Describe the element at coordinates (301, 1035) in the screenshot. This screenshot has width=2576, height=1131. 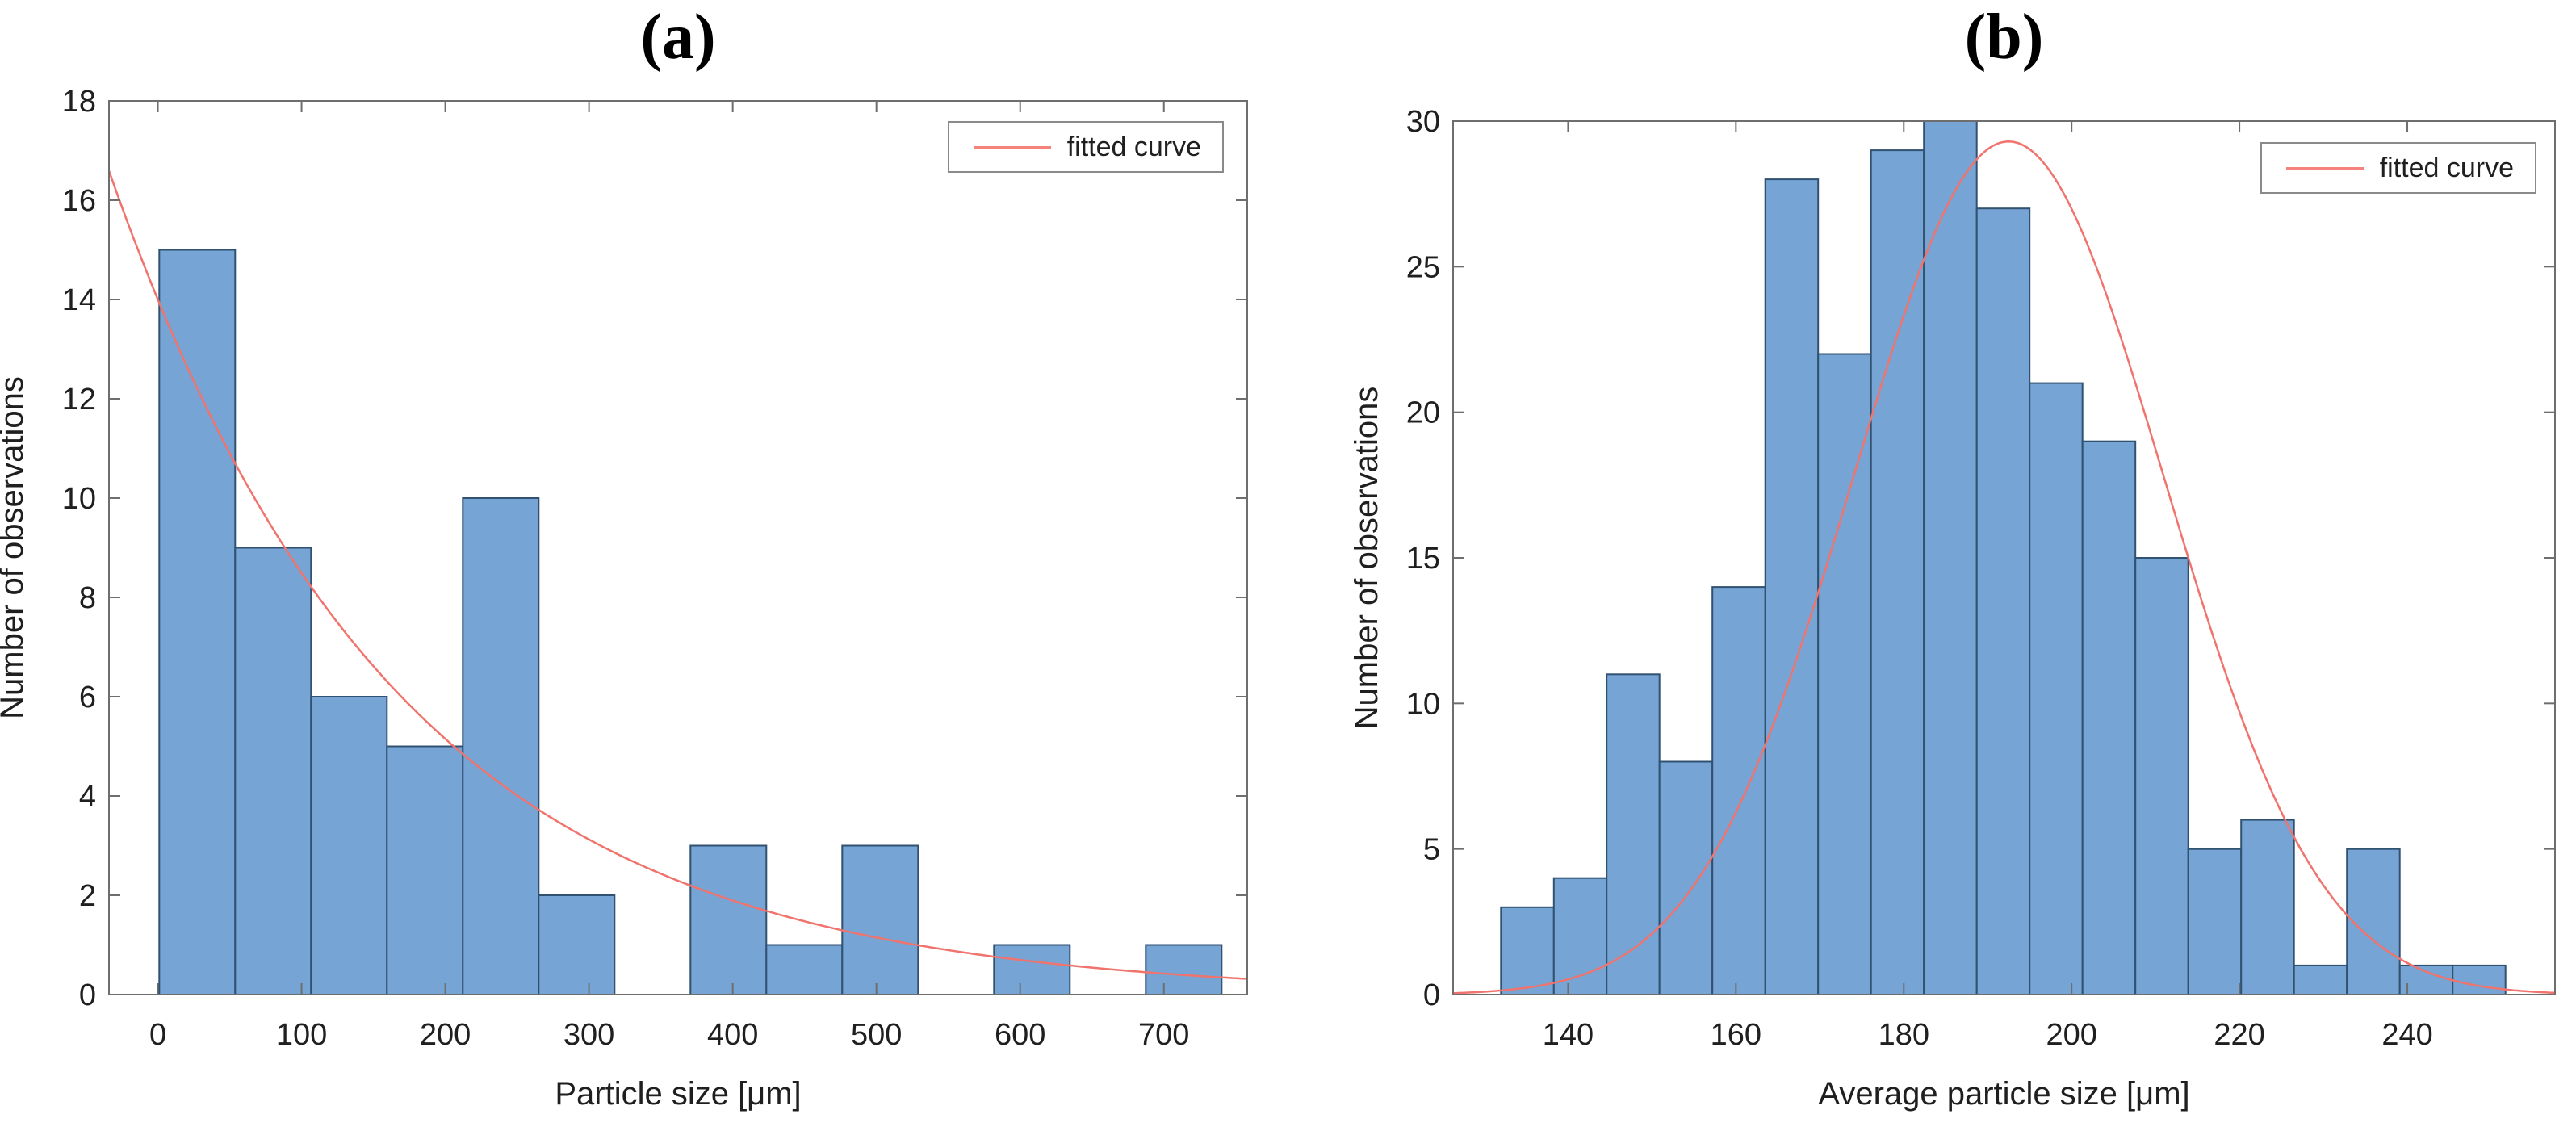
I see `x-tick-label: 100` at that location.